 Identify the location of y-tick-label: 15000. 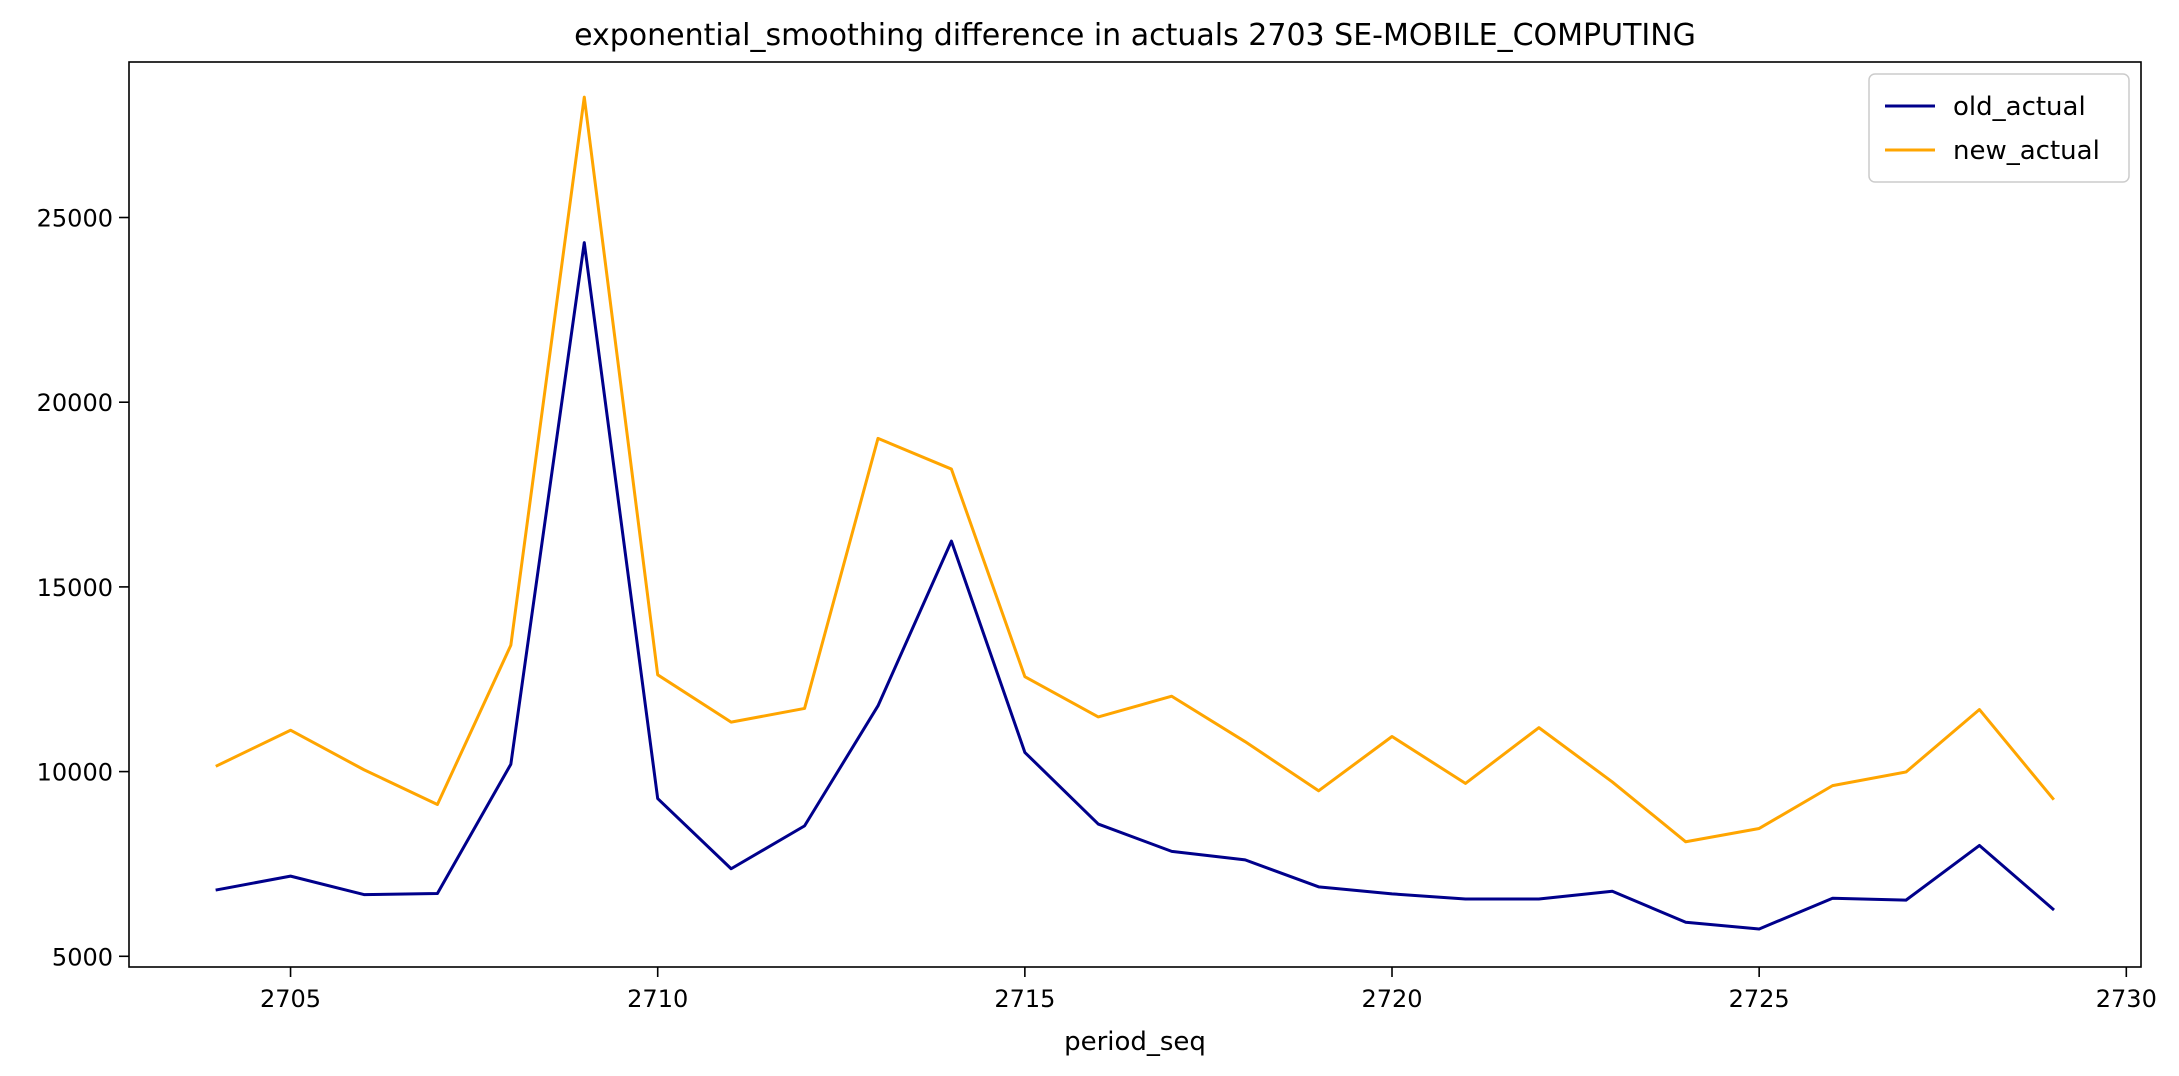
(75, 588).